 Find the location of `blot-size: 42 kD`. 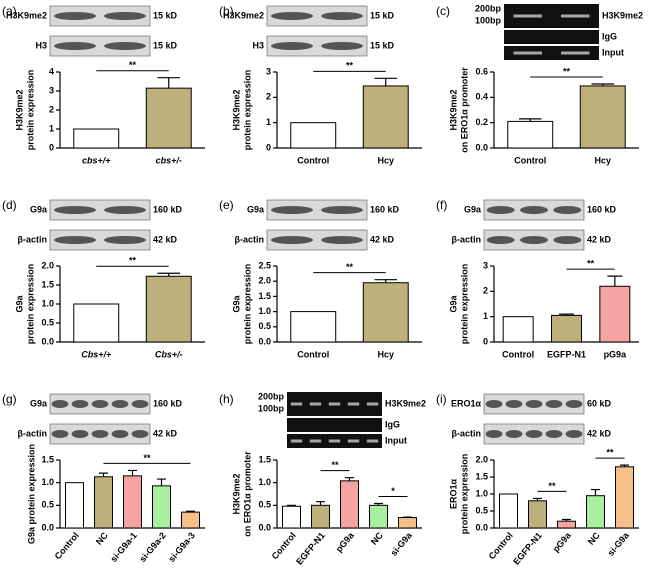

blot-size: 42 kD is located at coordinates (165, 239).